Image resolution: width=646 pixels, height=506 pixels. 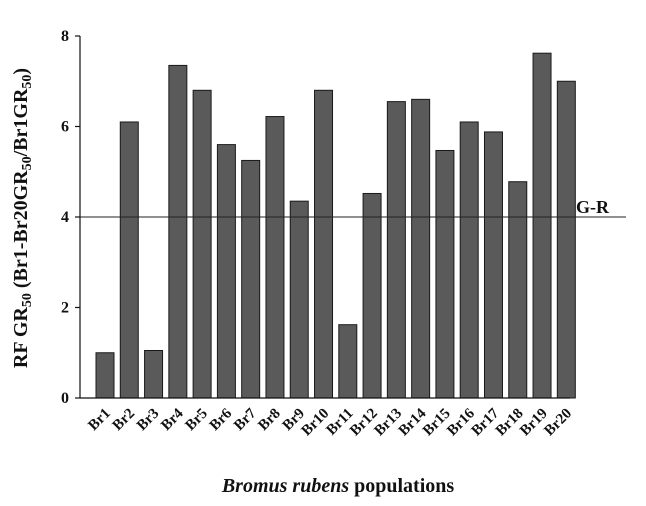 What do you see at coordinates (178, 231) in the screenshot?
I see `bar-br4` at bounding box center [178, 231].